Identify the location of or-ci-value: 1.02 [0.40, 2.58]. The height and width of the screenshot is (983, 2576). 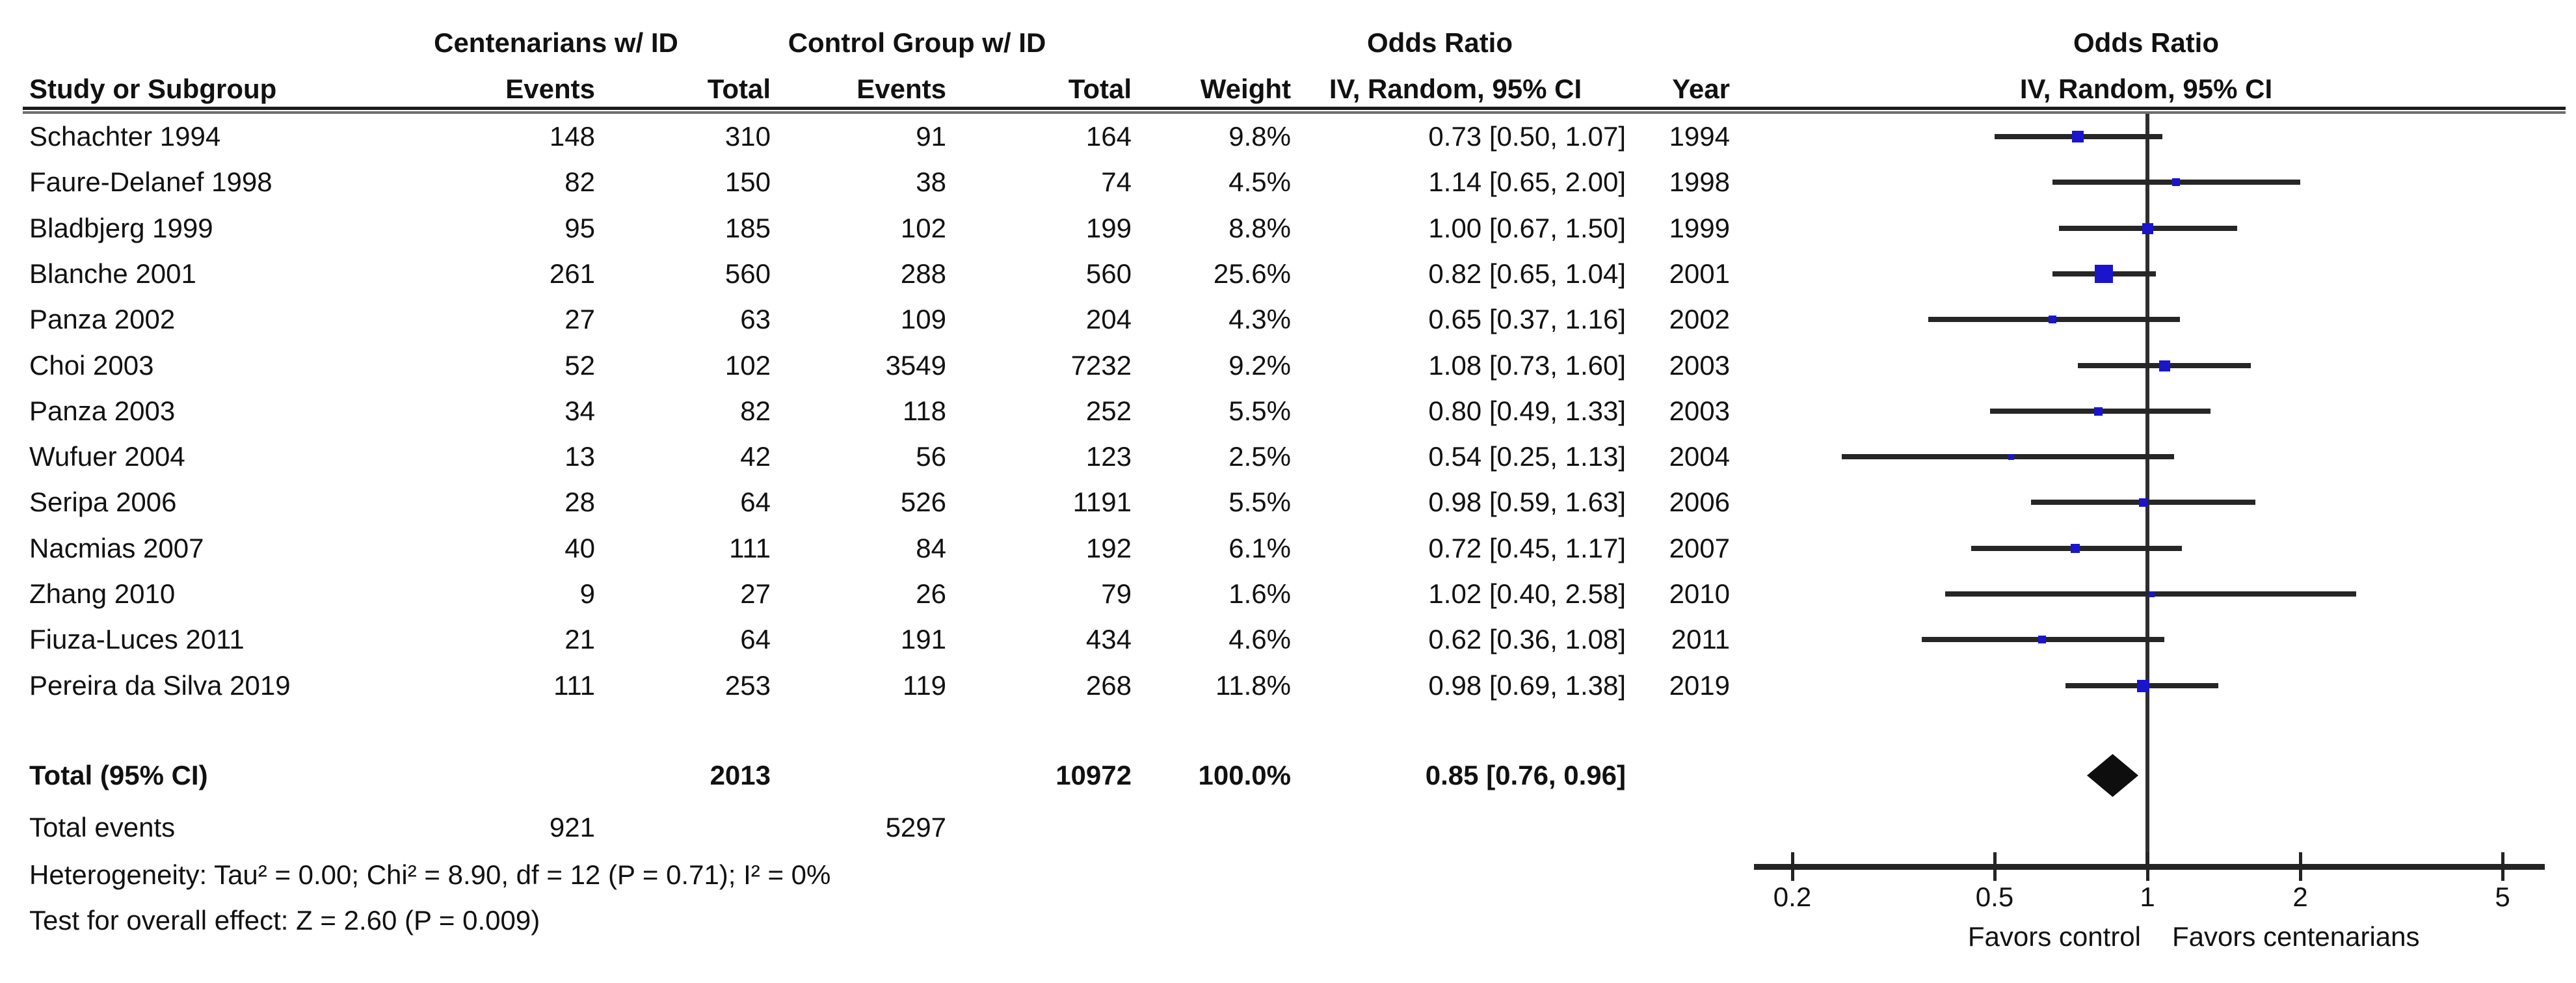
(1527, 593).